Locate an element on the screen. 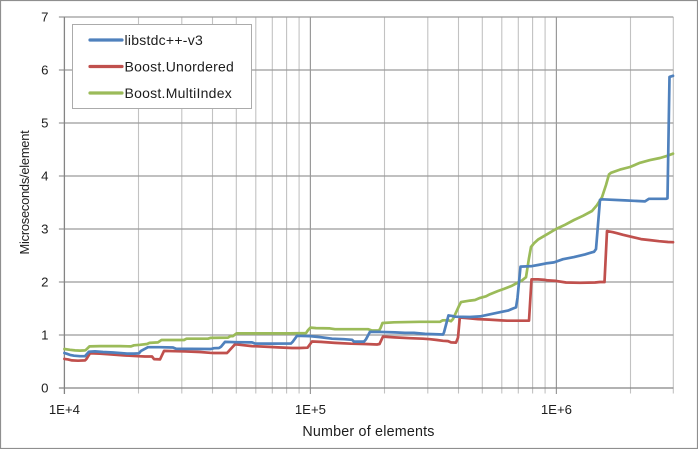 Image resolution: width=698 pixels, height=454 pixels. svg-text: 1E+6 is located at coordinates (556, 409).